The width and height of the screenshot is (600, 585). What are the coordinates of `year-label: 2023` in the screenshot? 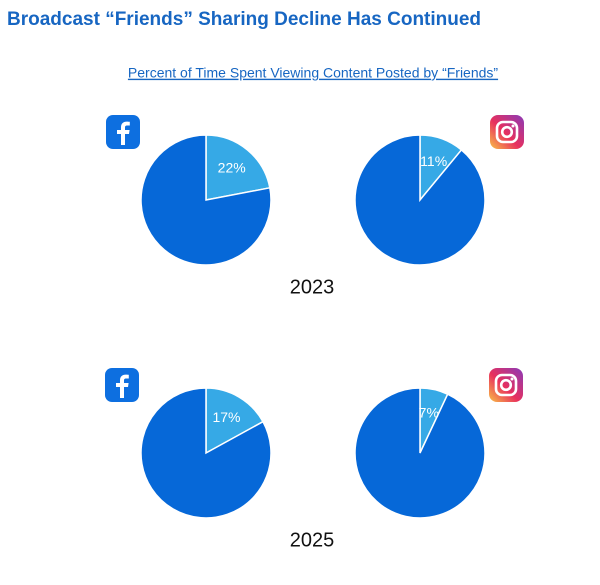 It's located at (312, 287).